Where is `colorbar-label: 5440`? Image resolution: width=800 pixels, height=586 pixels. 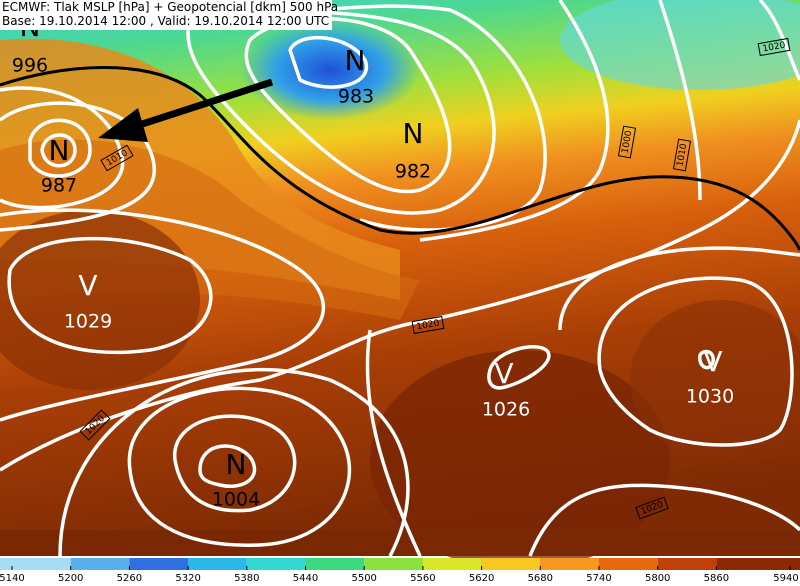 colorbar-label: 5440 is located at coordinates (305, 578).